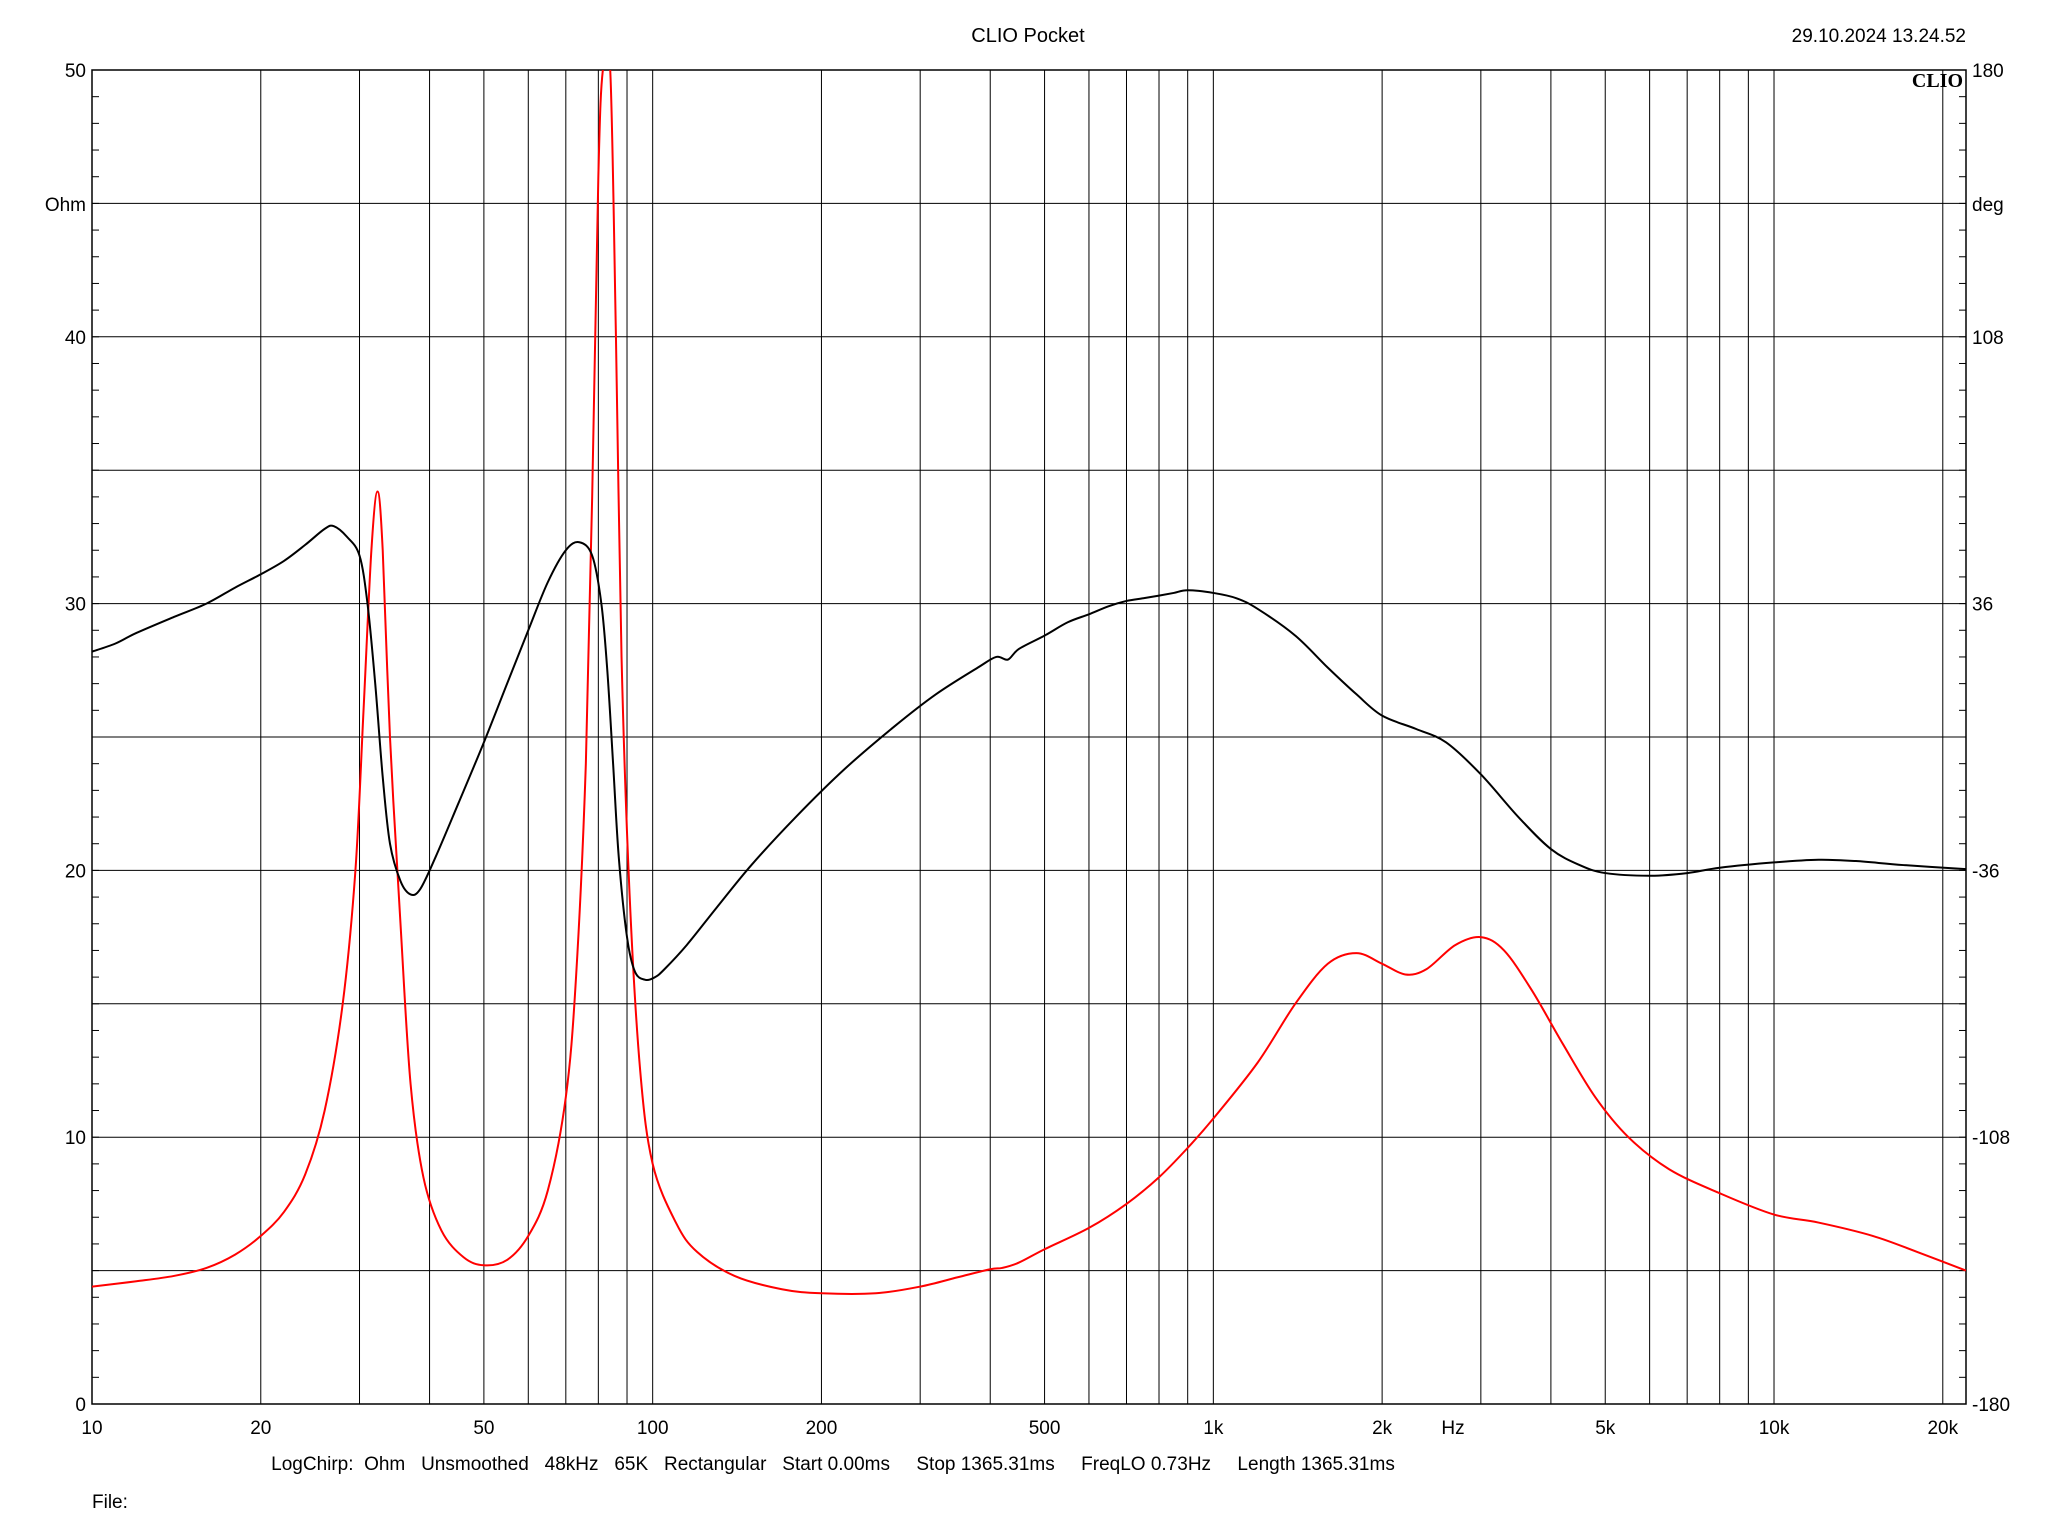  What do you see at coordinates (110, 1502) in the screenshot?
I see `file-label: File:` at bounding box center [110, 1502].